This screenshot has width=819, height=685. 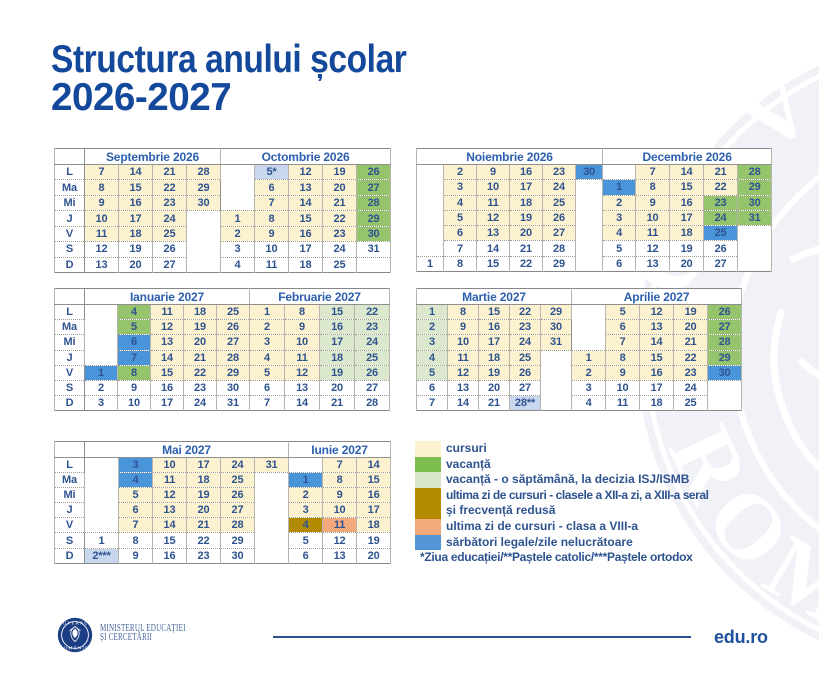 I want to click on svg-text: G U V E R N U L, so click(x=74, y=622).